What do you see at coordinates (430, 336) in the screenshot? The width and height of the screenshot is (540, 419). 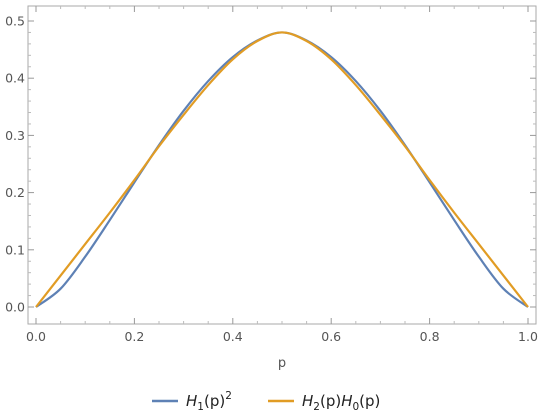 I see `x-tick-label: 0.8` at bounding box center [430, 336].